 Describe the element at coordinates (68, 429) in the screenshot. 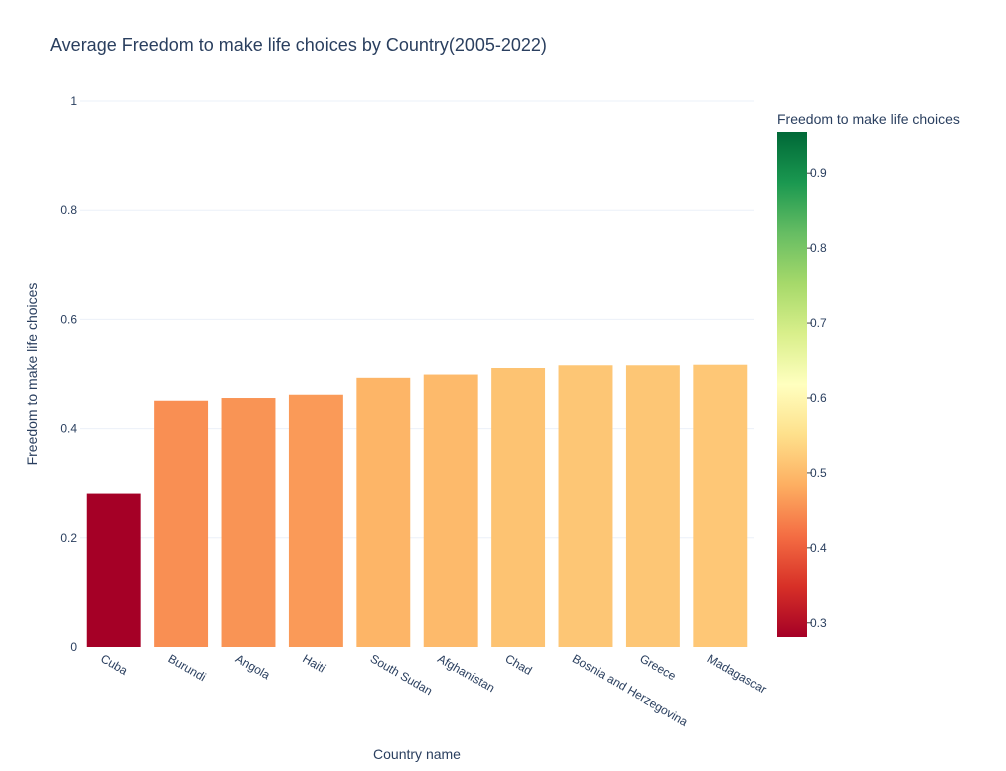

I see `y-tick-label: 0.4` at that location.